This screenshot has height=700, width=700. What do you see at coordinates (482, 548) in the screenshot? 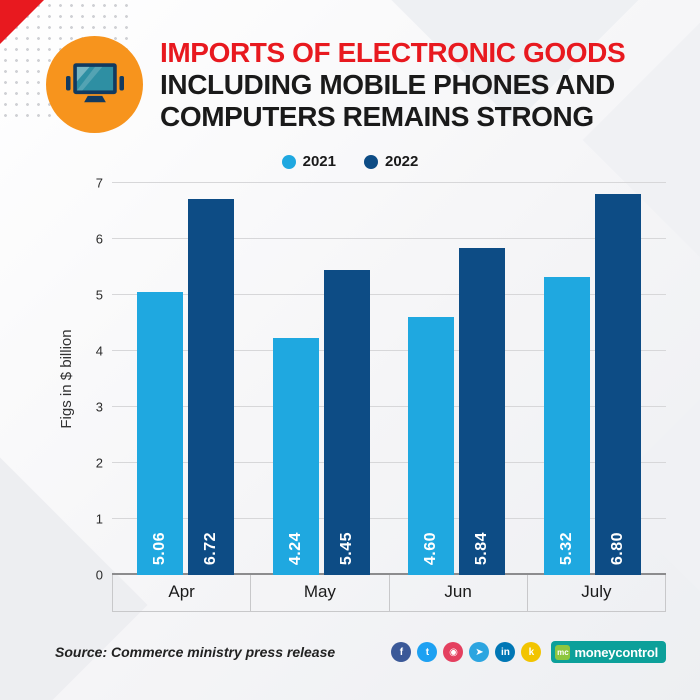
I see `bar-value-label: 5.84` at bounding box center [482, 548].